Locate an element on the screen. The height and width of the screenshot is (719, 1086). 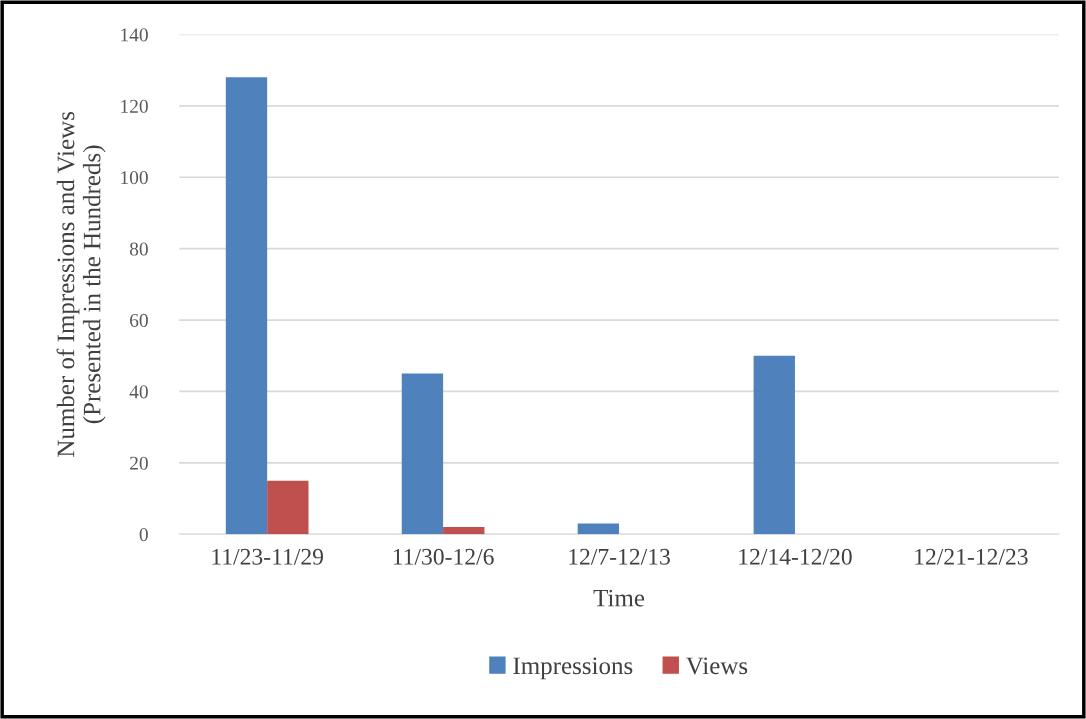
x-tick-label: 12/21-12/23 is located at coordinates (971, 556).